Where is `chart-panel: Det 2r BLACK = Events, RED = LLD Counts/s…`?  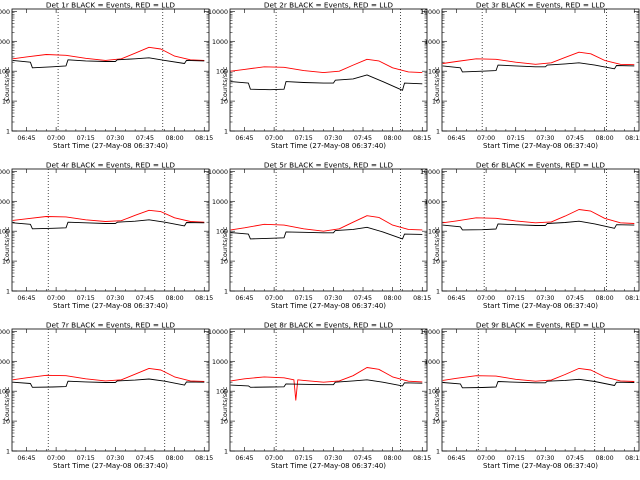
chart-panel: Det 2r BLACK = Events, RED = LLD Counts/s… is located at coordinates (319, 76).